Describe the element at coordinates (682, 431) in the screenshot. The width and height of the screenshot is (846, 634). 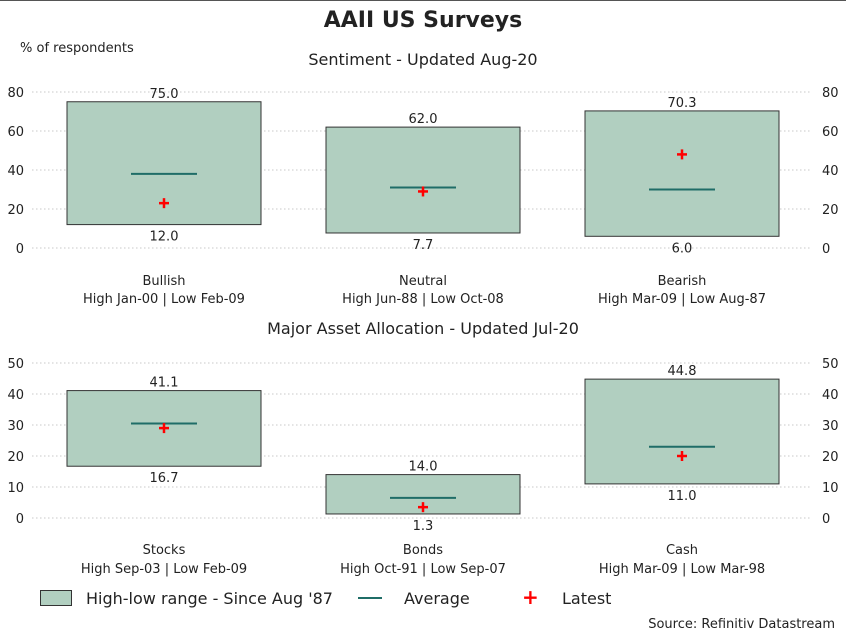
I see `range-box-cash` at that location.